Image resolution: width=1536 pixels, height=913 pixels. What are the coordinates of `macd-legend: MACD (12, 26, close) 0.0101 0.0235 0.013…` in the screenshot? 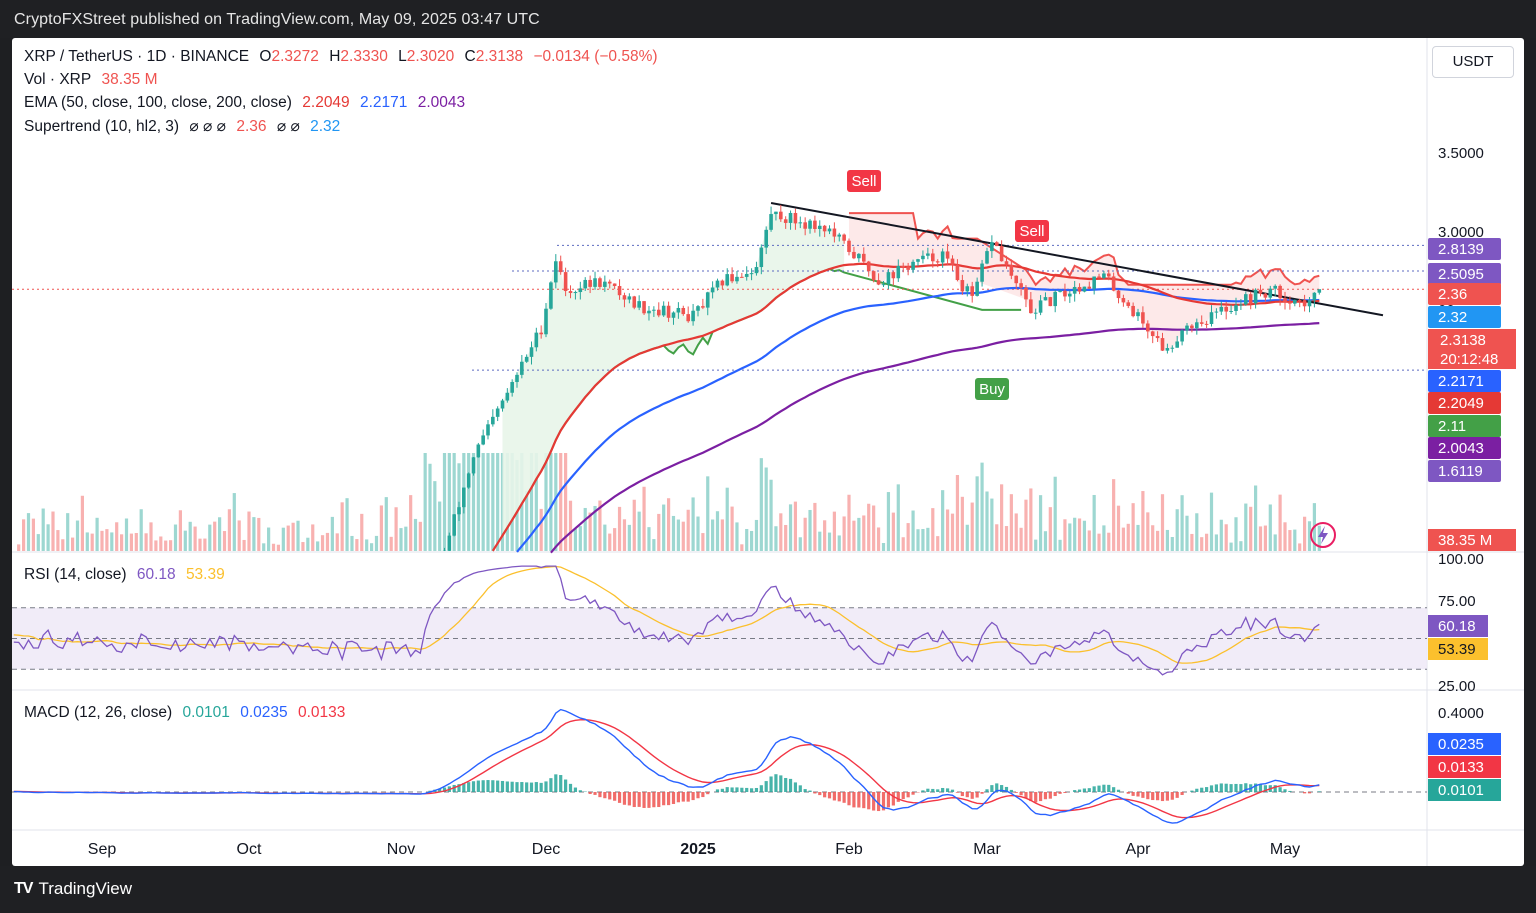 It's located at (187, 713).